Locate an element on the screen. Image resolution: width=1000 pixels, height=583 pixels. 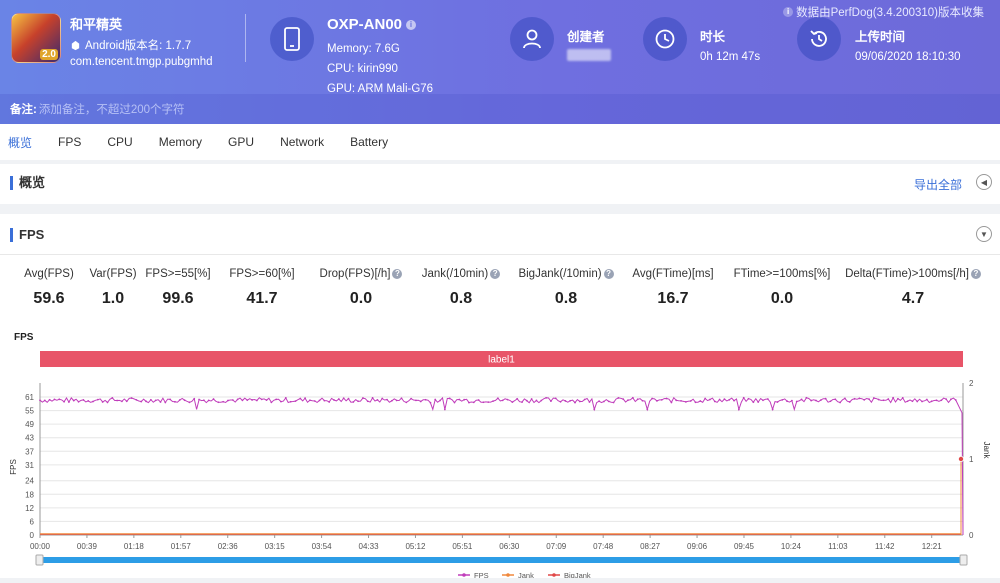
phone-icon is located at coordinates (292, 39).